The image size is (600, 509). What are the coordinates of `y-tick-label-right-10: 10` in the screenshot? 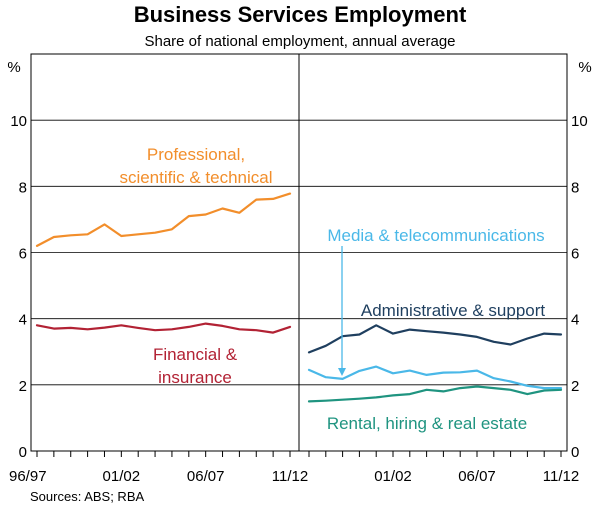 It's located at (579, 121).